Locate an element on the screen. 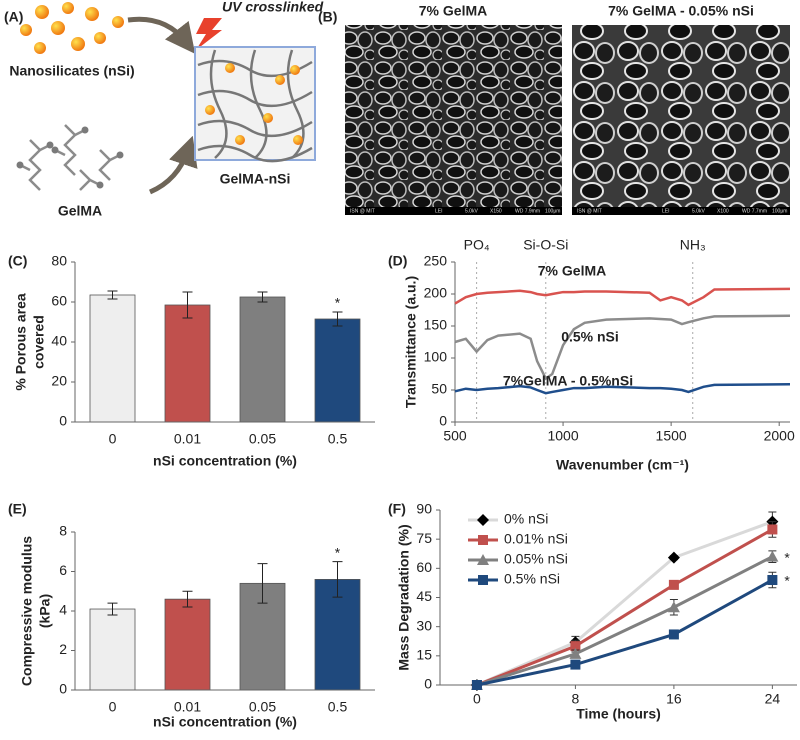 Image resolution: width=800 pixels, height=740 pixels. image-title: 7% GelMA - 0.05% nSi is located at coordinates (681, 11).